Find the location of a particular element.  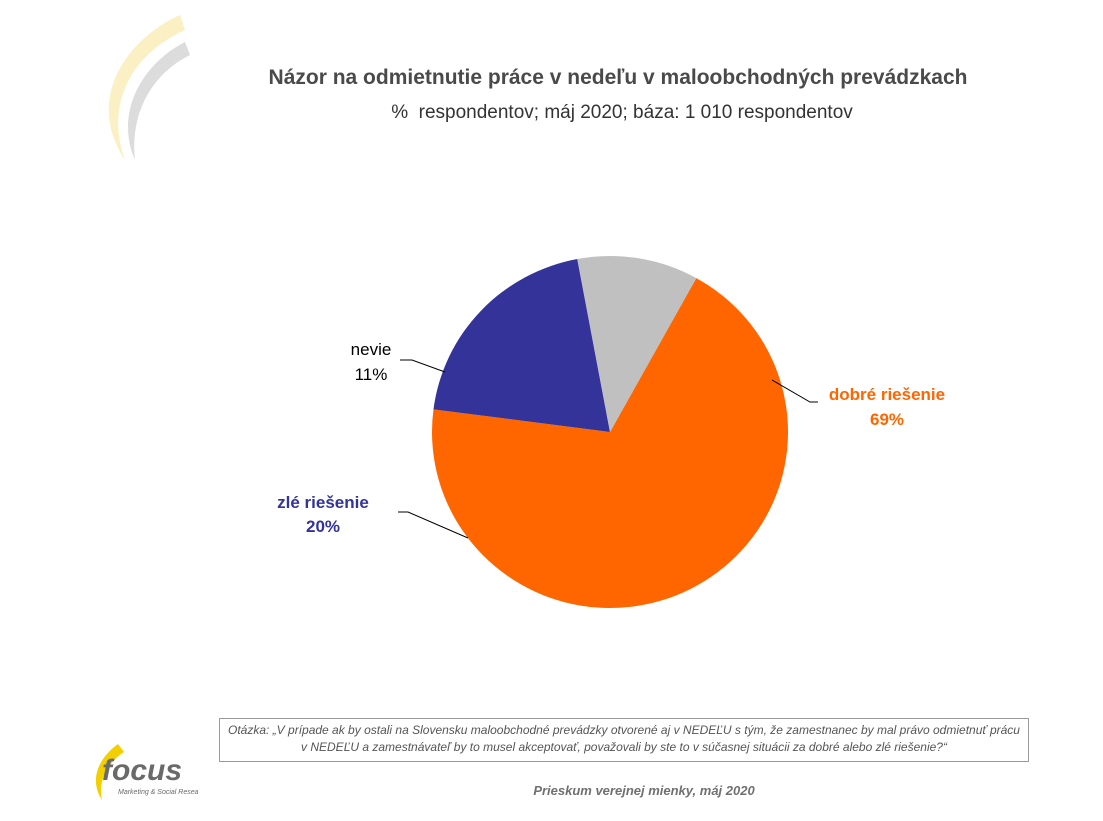

slice-value-label-0: 69% is located at coordinates (887, 419).